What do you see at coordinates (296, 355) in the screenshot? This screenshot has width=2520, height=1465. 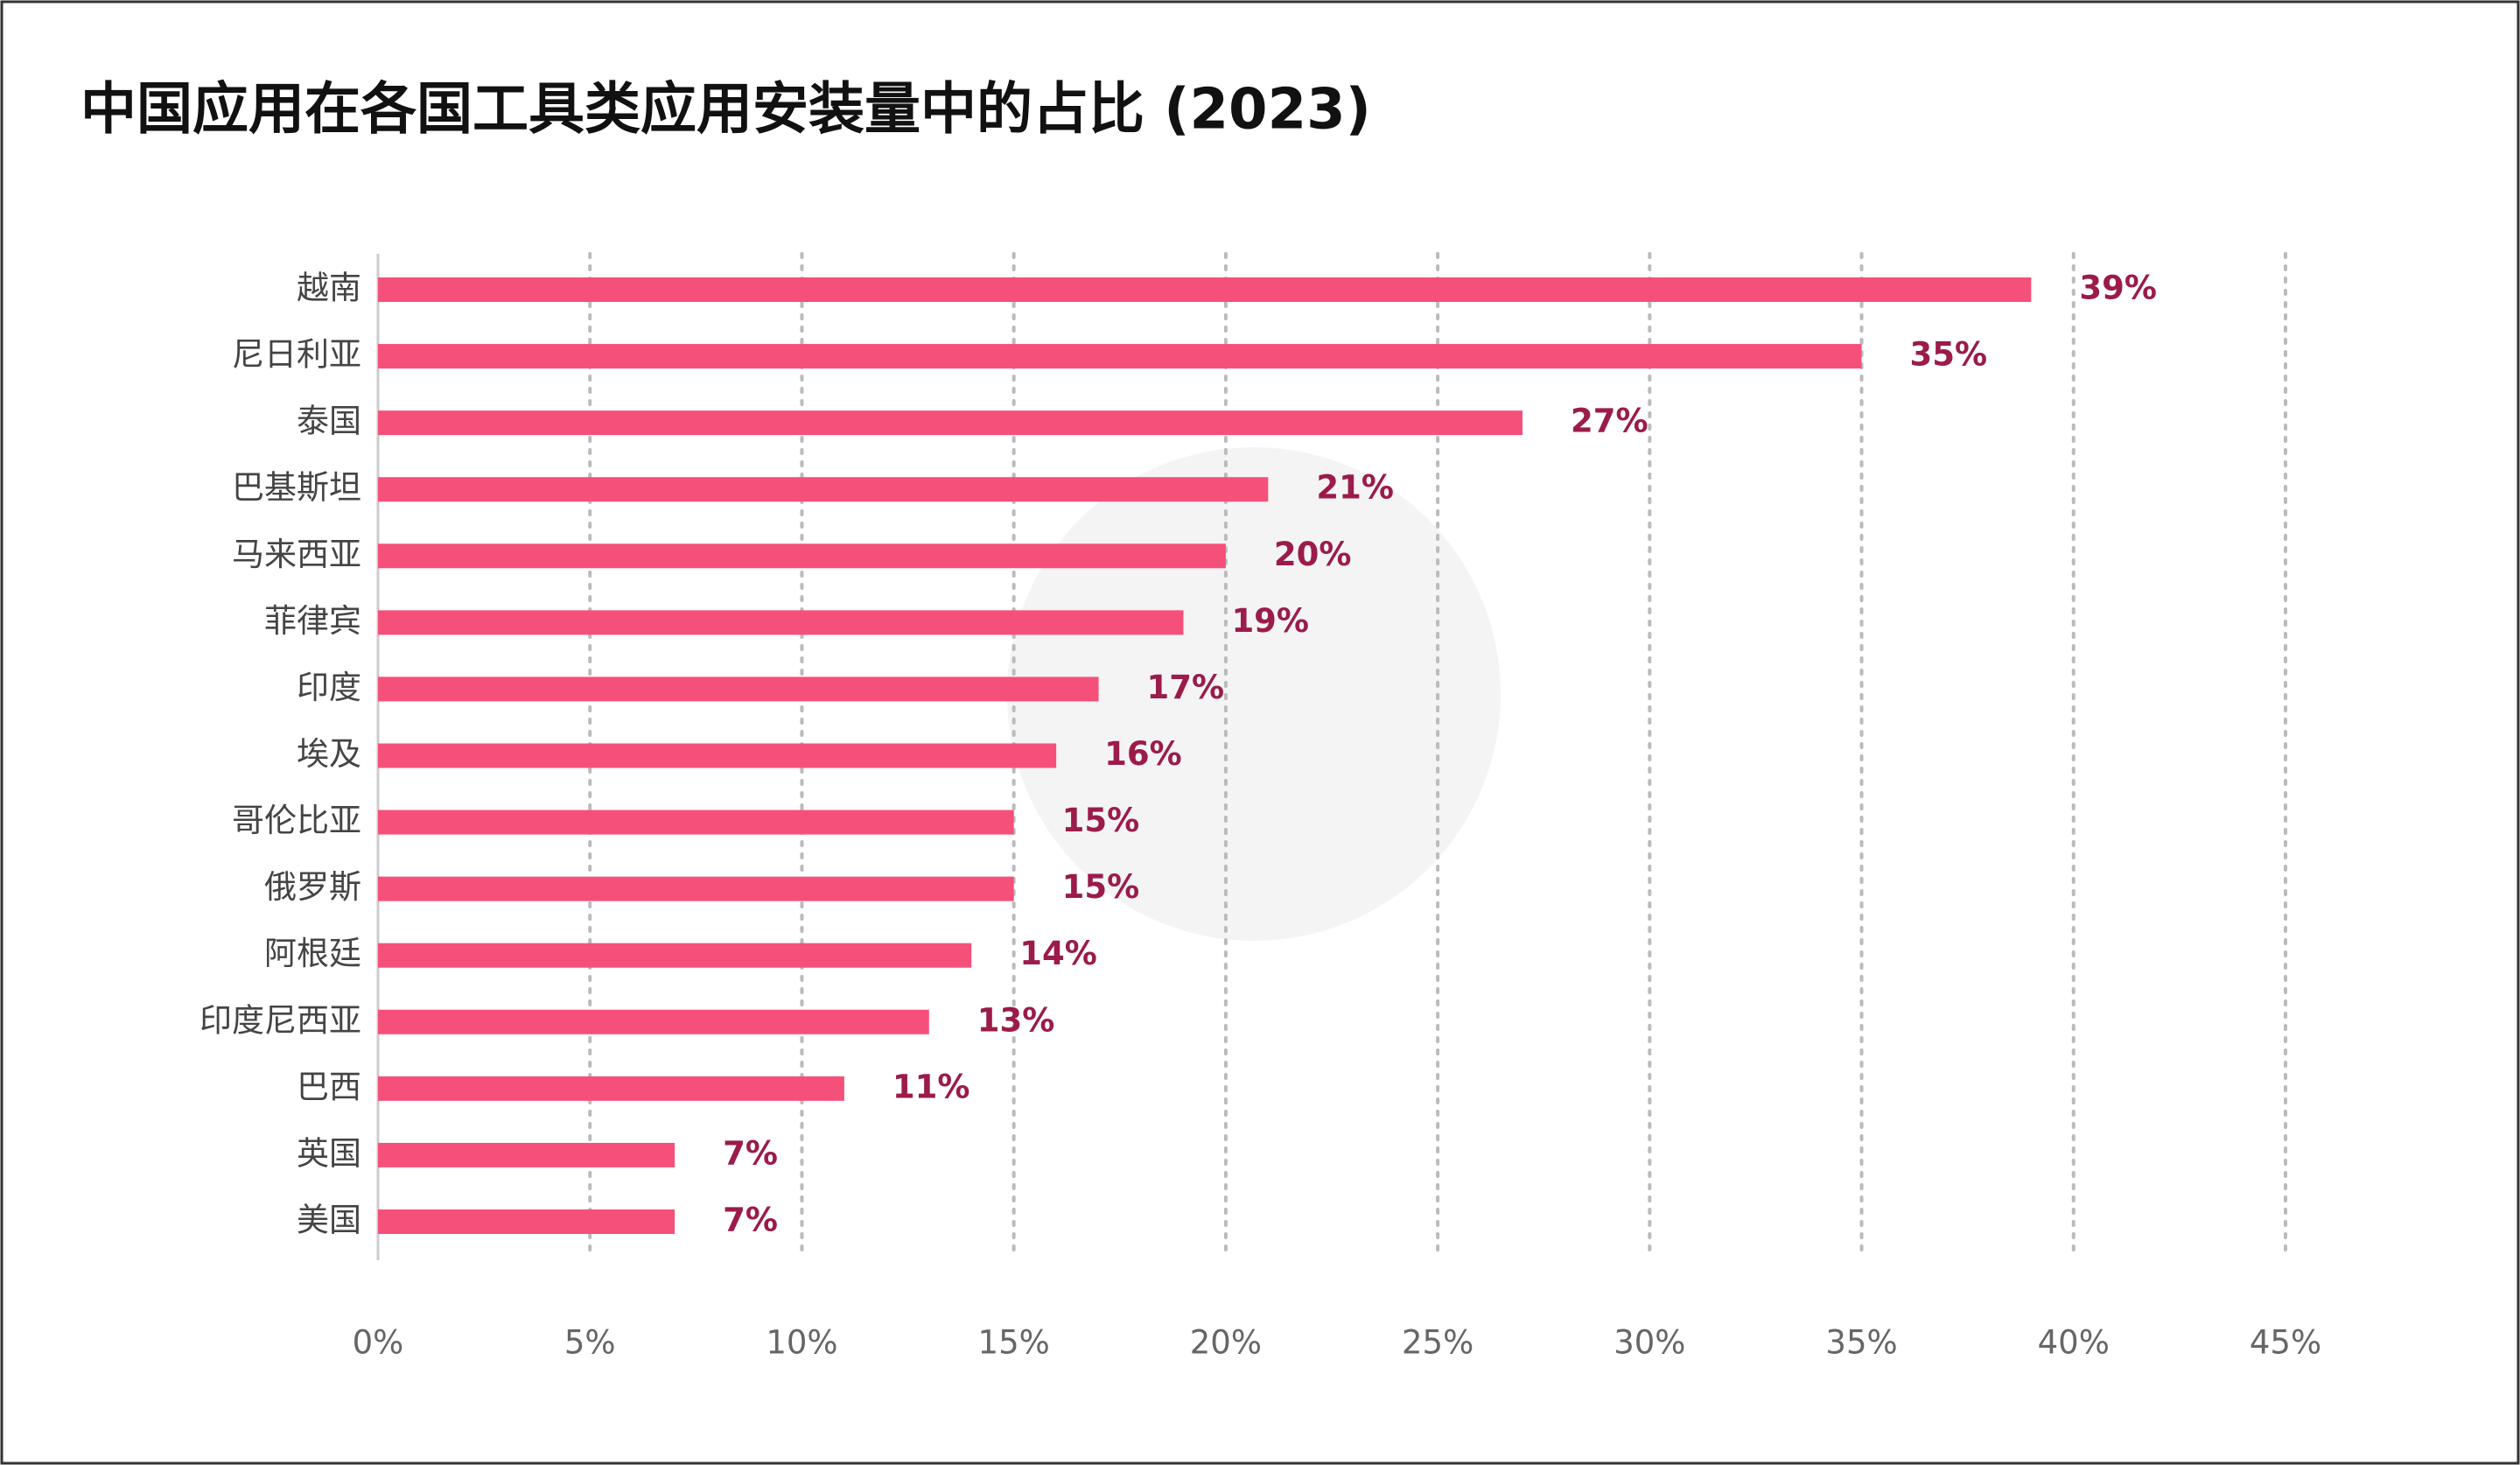 I see `y-tick-label: 尼日利亚` at bounding box center [296, 355].